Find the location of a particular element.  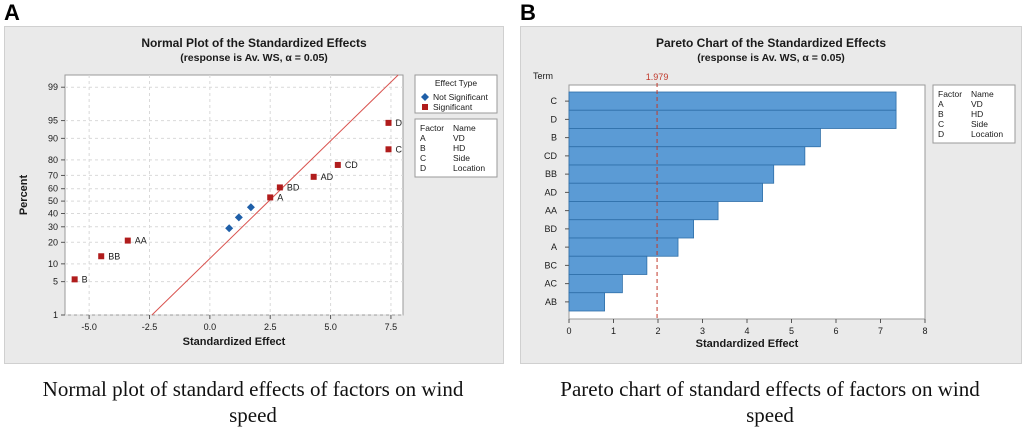

factor-table-b is located at coordinates (974, 114).